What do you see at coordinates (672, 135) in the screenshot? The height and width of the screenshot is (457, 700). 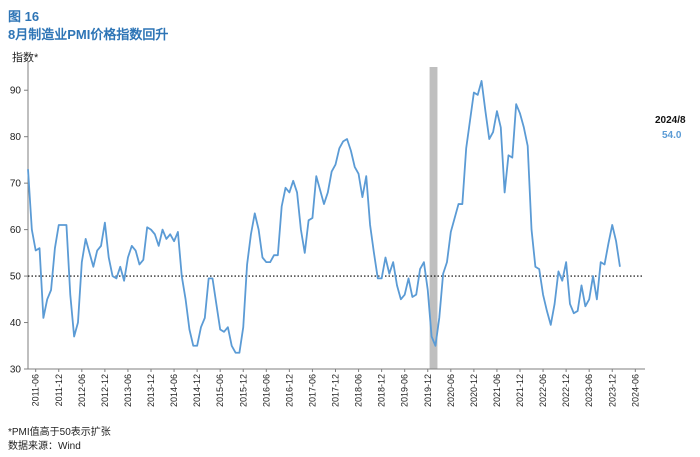 I see `latest-value-label: 54.0` at bounding box center [672, 135].